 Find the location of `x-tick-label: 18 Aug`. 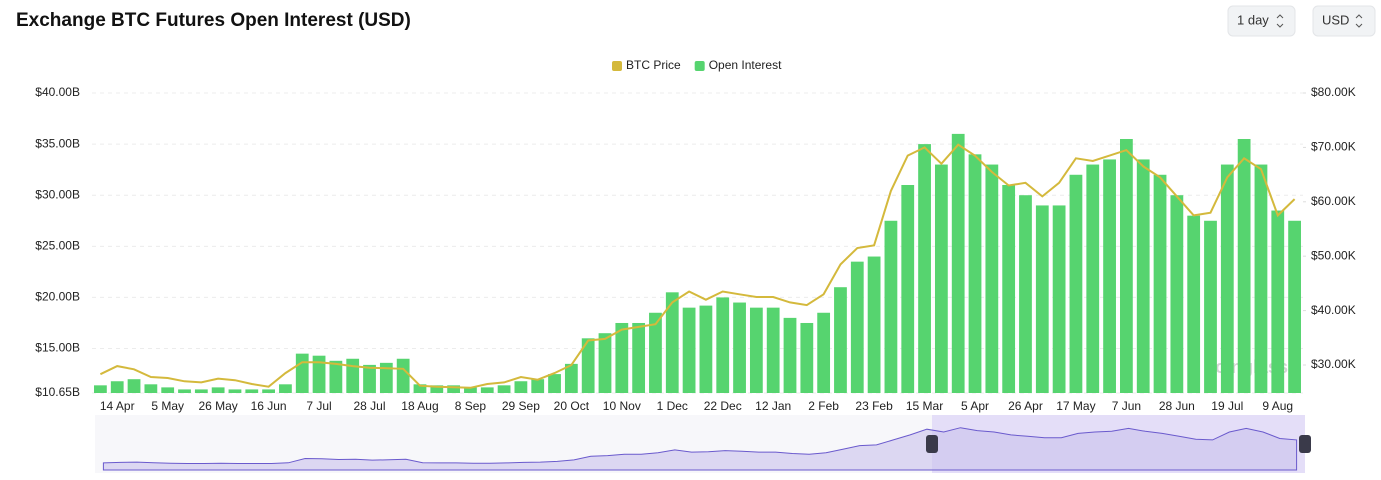

x-tick-label: 18 Aug is located at coordinates (419, 406).